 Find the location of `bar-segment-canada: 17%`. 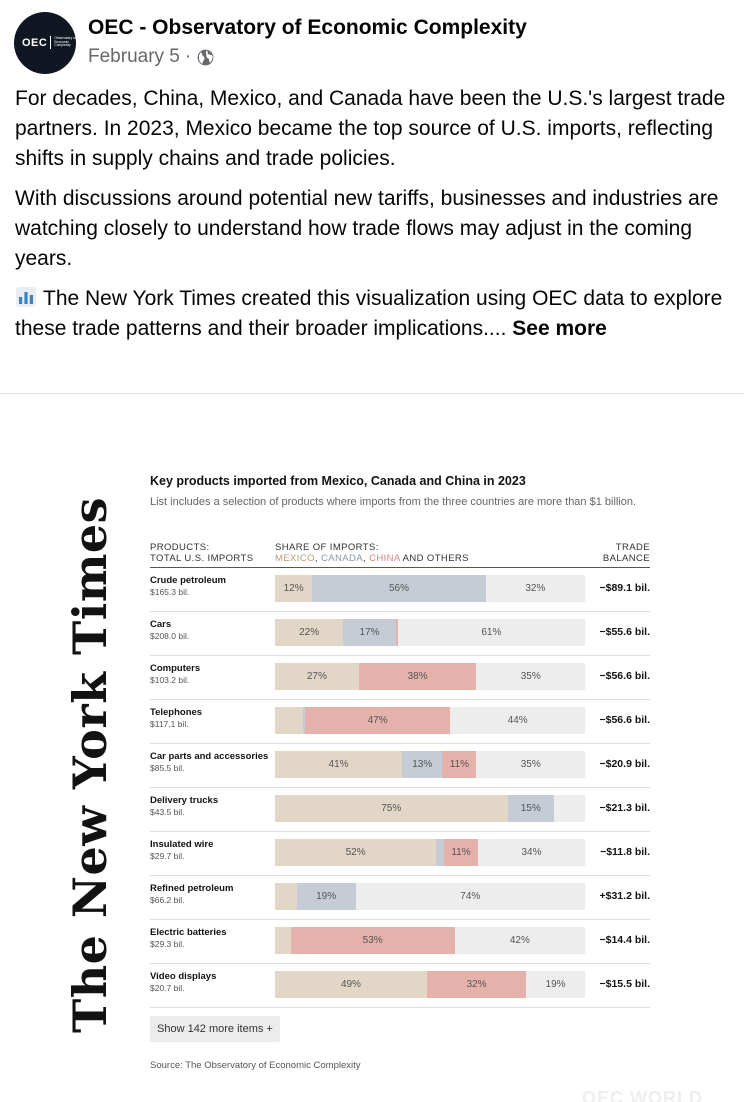

bar-segment-canada: 17% is located at coordinates (369, 632).